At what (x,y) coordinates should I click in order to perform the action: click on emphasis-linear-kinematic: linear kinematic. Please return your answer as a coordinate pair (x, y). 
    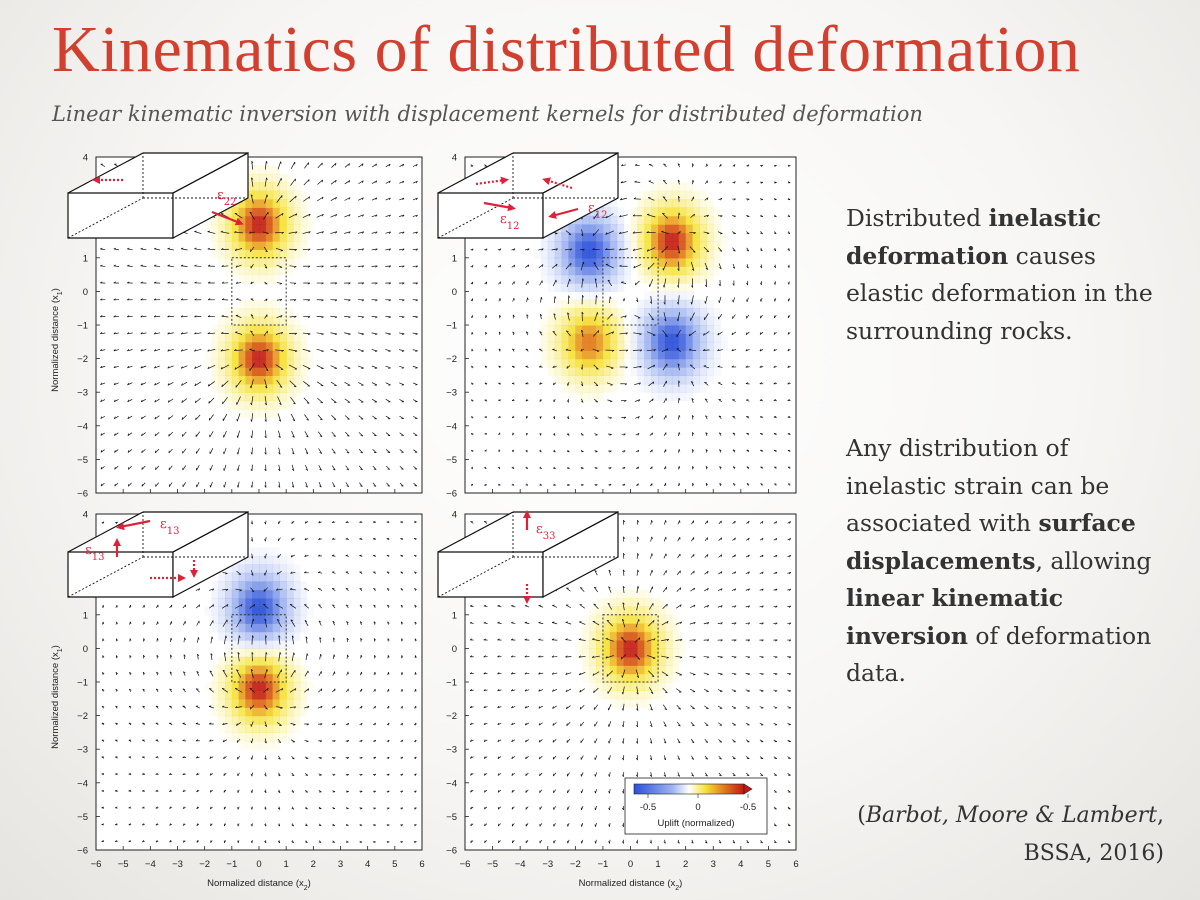
    Looking at the image, I should click on (955, 598).